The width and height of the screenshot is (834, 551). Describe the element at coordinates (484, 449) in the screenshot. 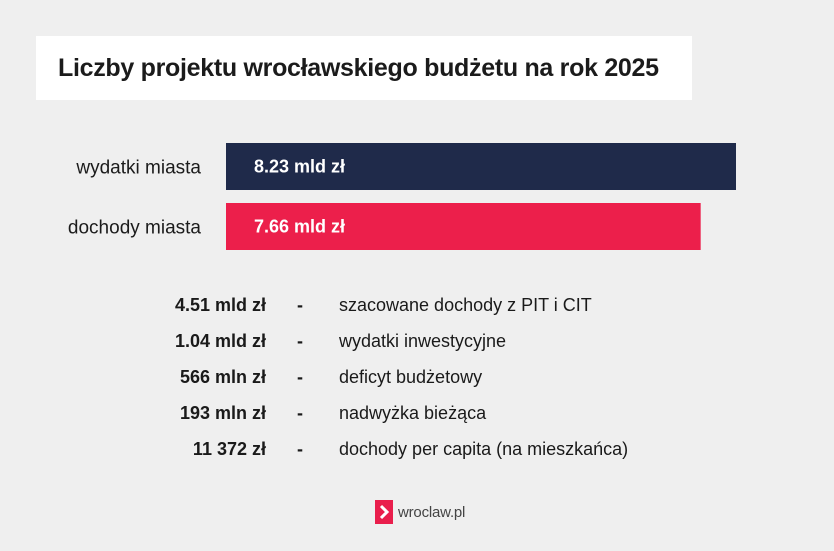

I see `stat-description: dochody per capita (na mieszkańca)` at that location.